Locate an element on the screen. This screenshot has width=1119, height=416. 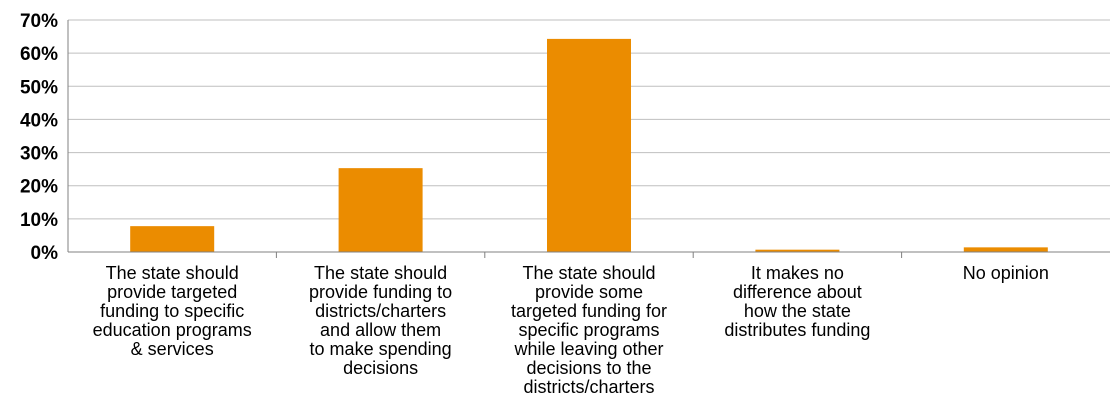
x-category-label-line: It makes no is located at coordinates (797, 273).